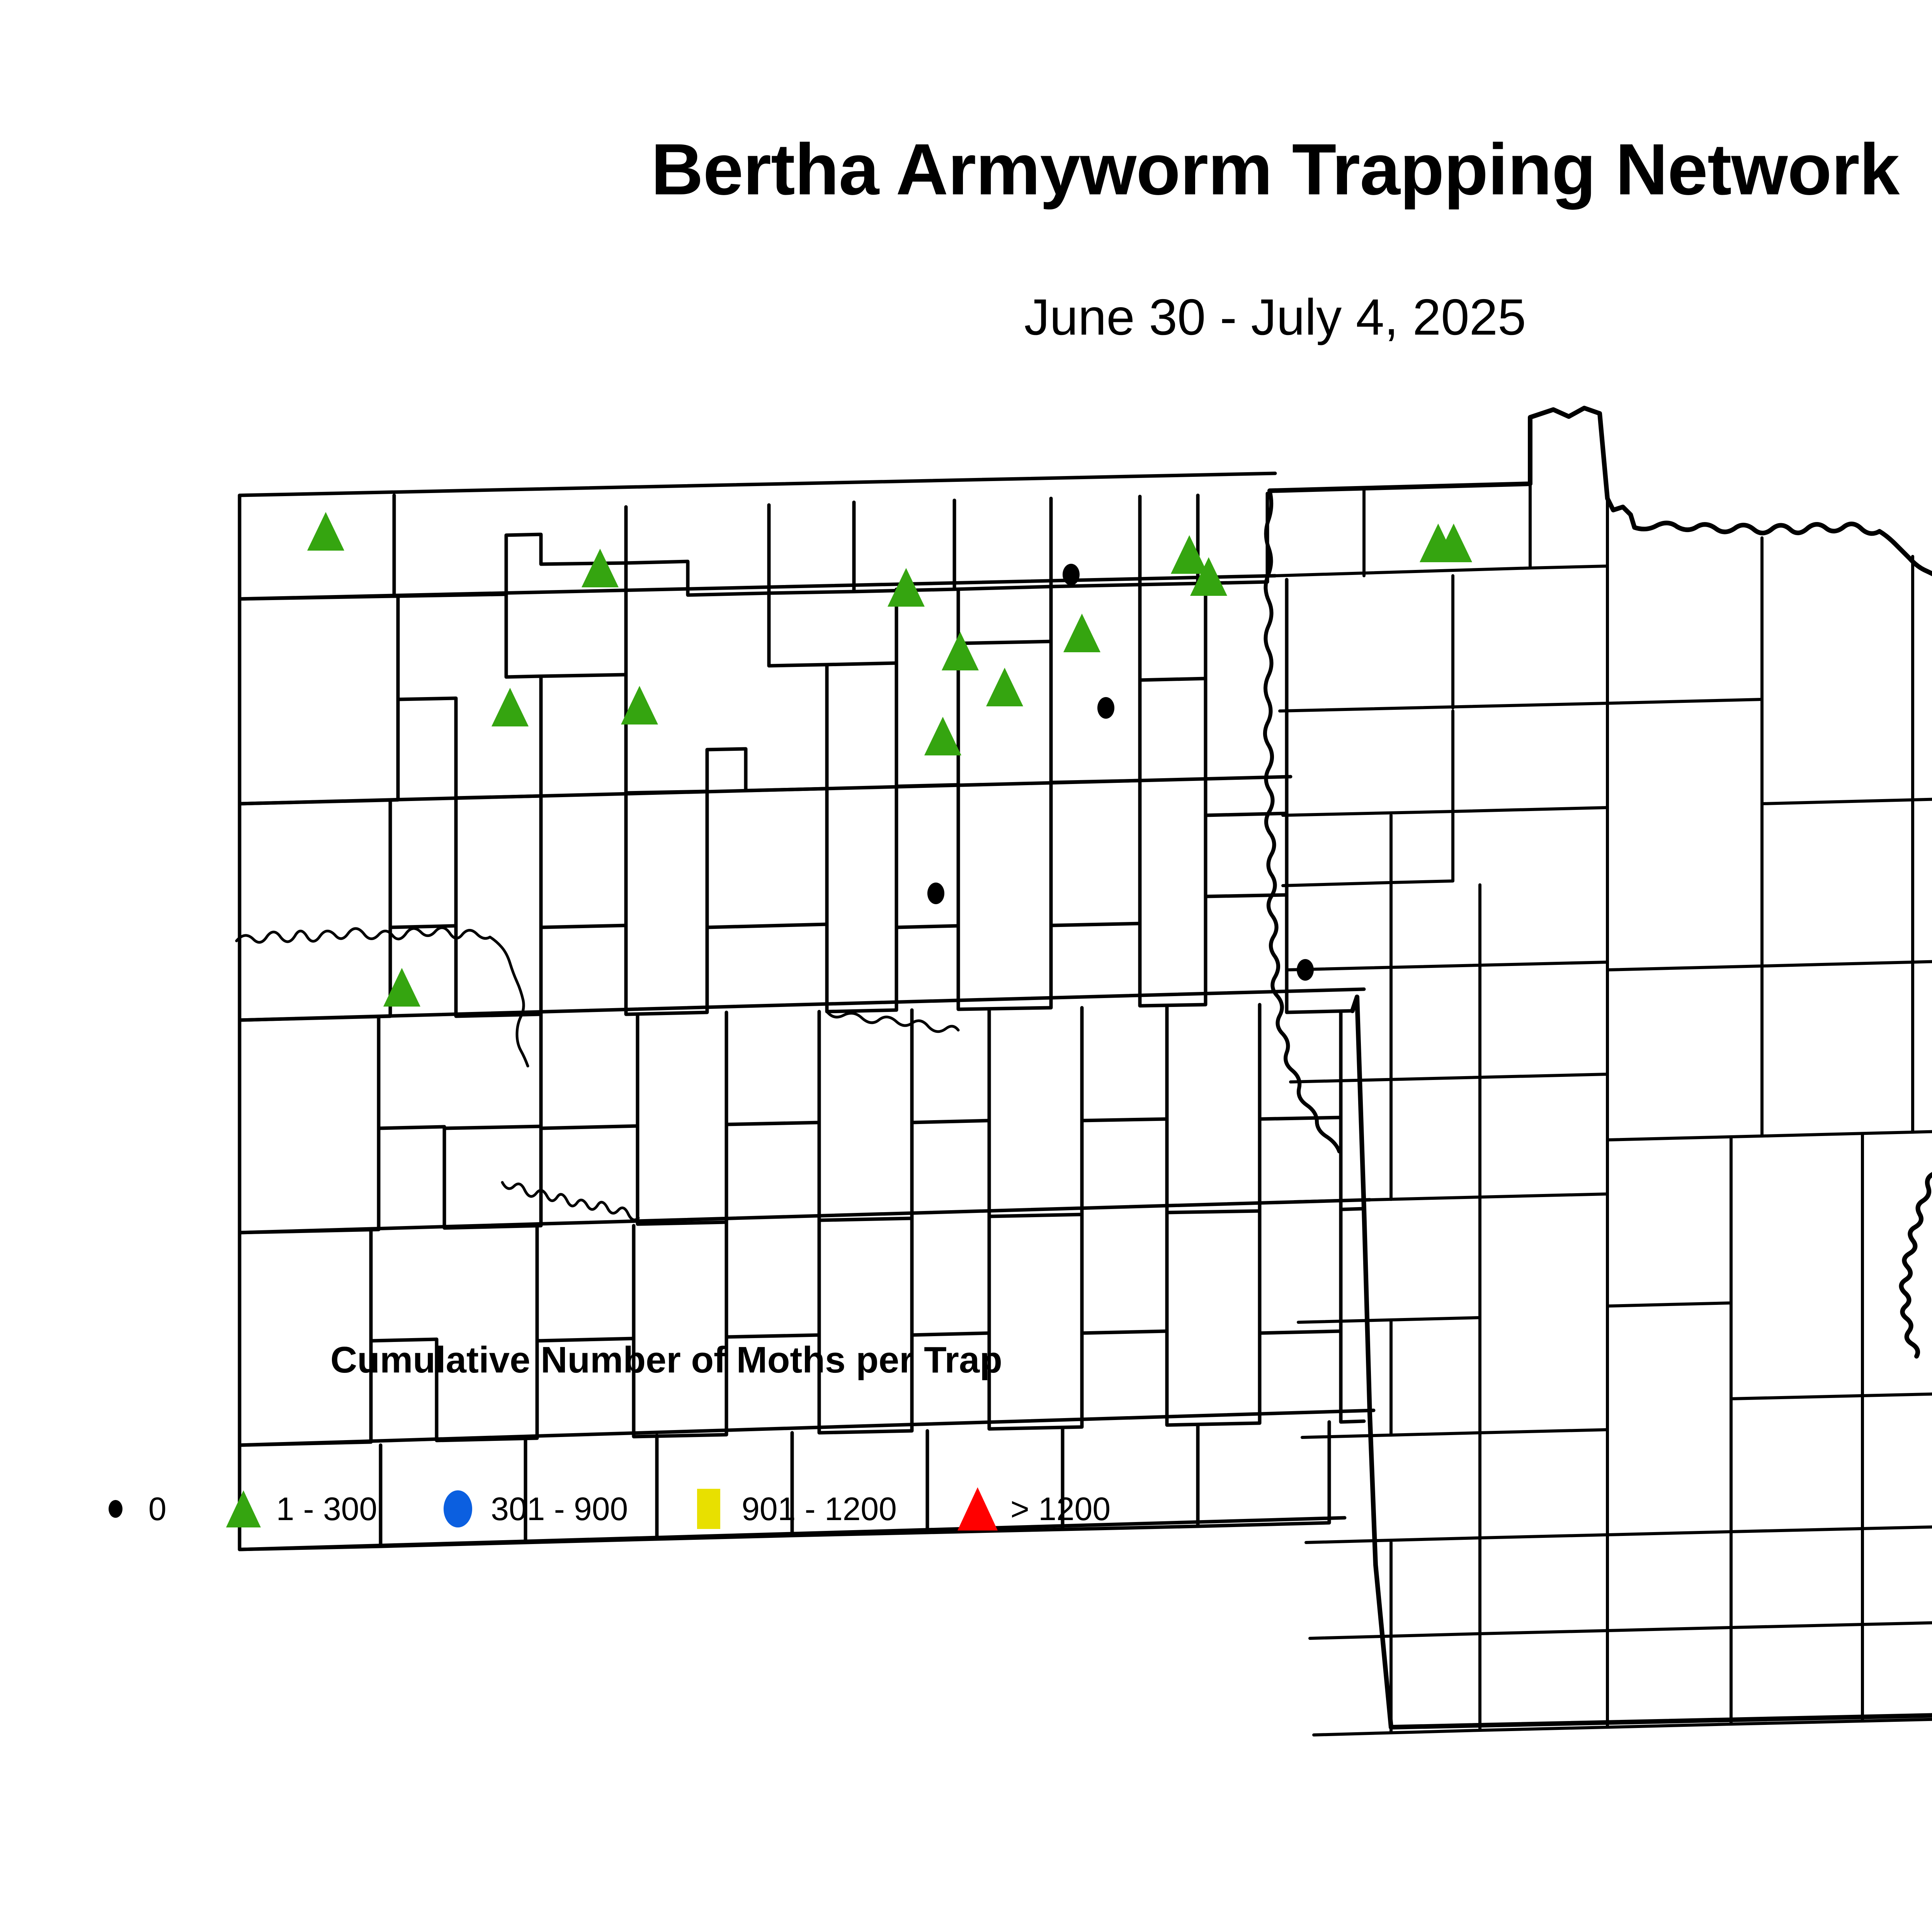 The width and height of the screenshot is (1932, 1932). I want to click on legend-item-2: 301 - 900, so click(532, 1509).